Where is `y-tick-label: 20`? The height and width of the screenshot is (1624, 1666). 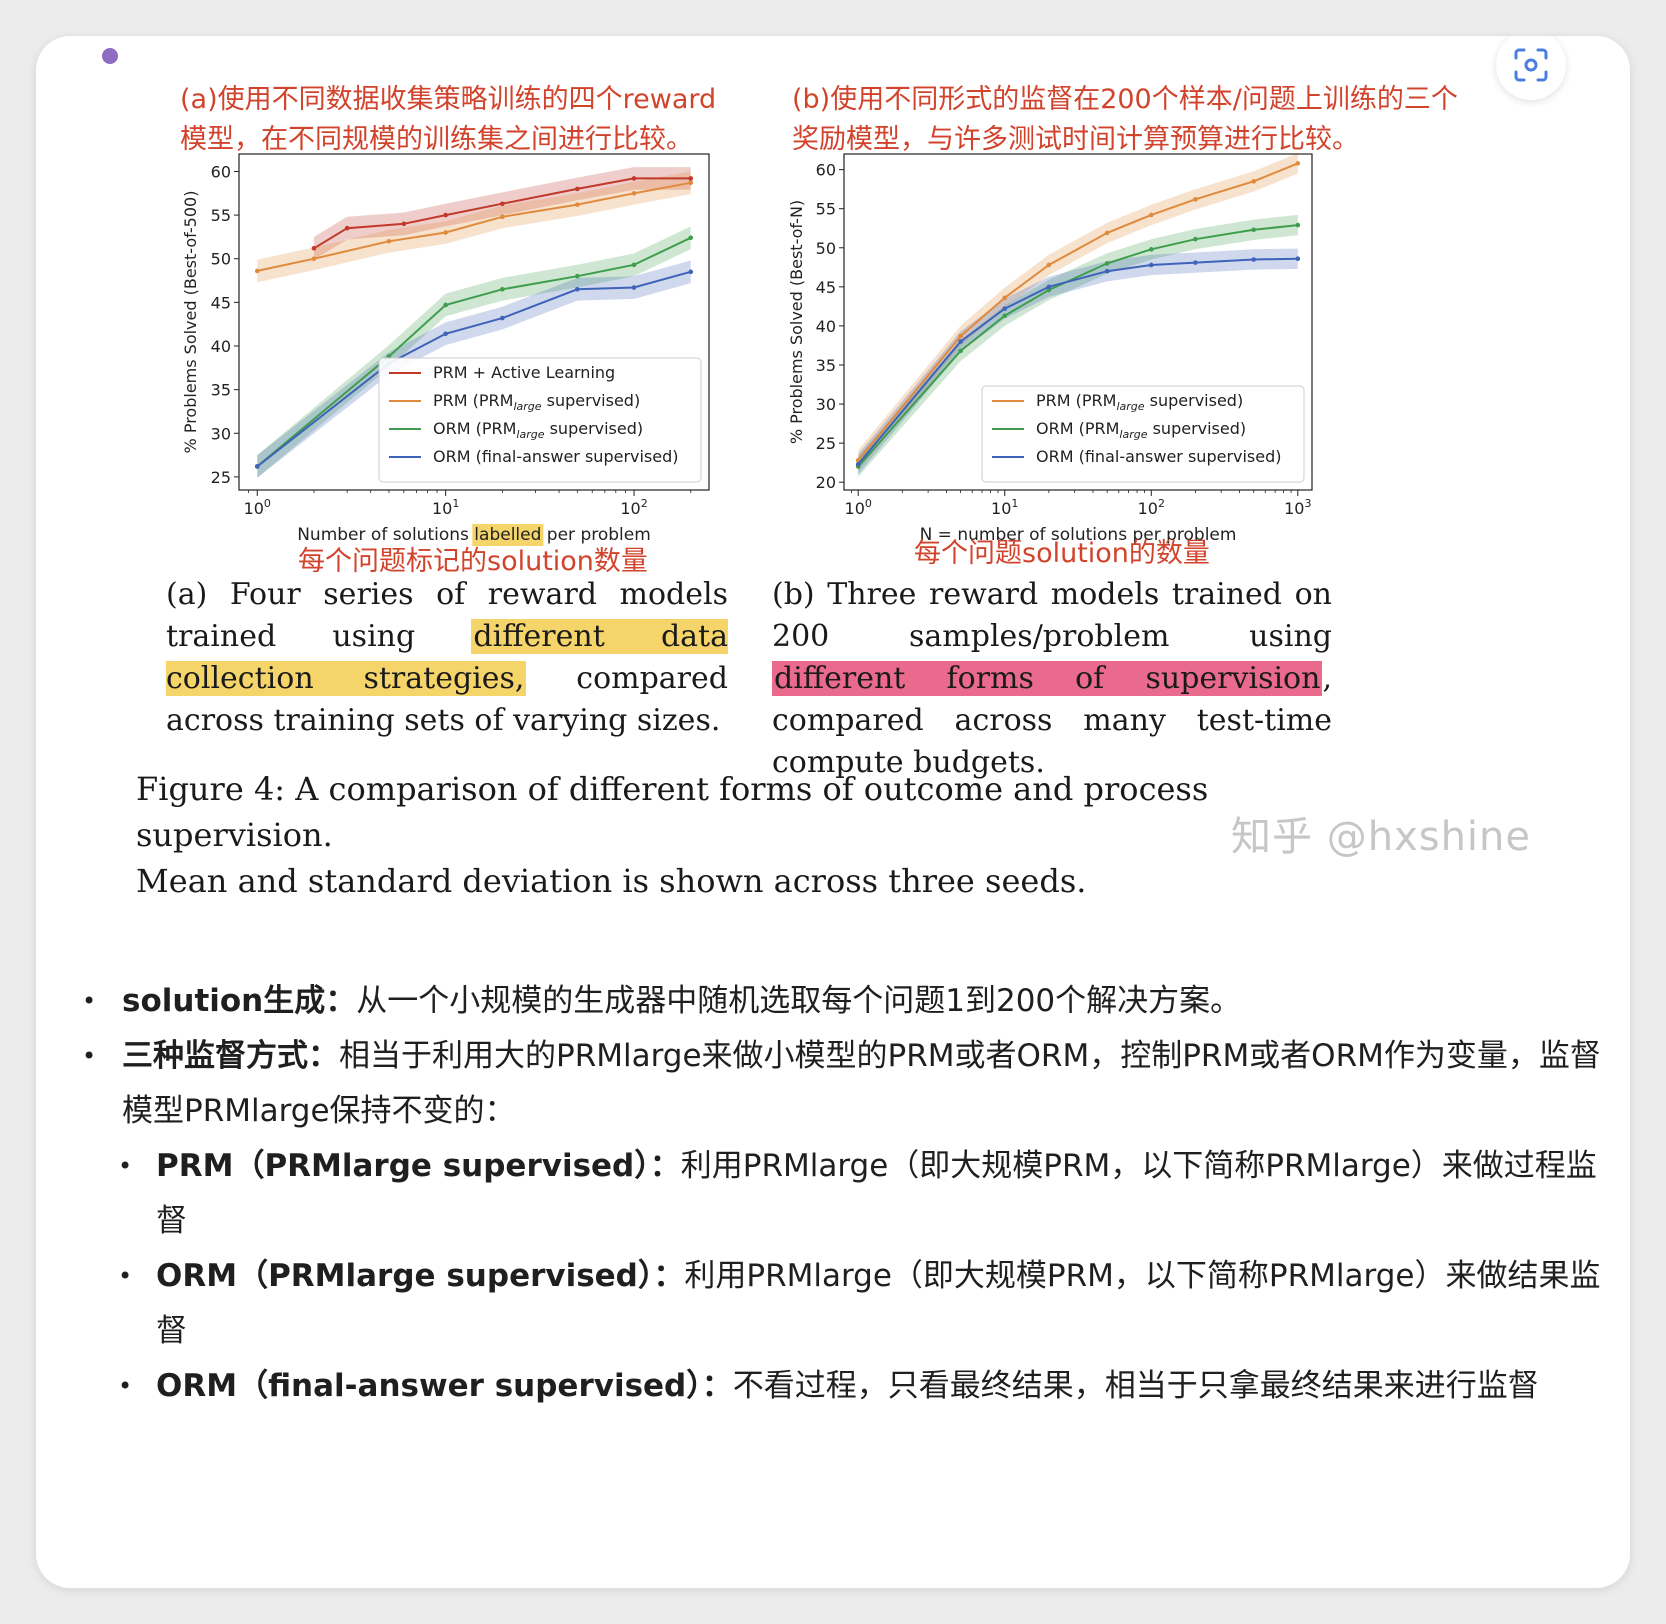 y-tick-label: 20 is located at coordinates (826, 482).